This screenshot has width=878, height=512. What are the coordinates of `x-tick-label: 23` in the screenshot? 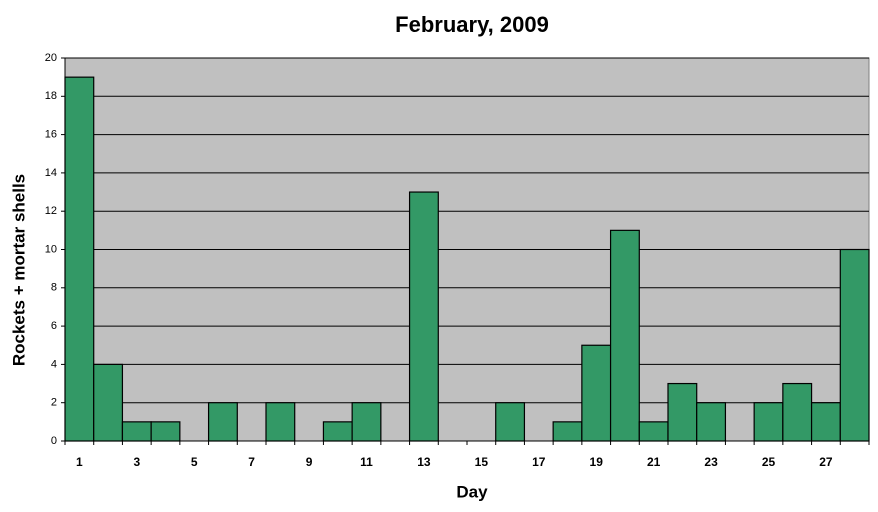 It's located at (711, 462).